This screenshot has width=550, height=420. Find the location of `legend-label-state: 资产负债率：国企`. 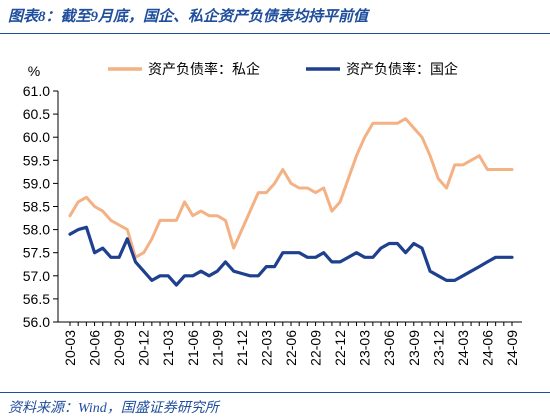

legend-label-state: 资产负债率：国企 is located at coordinates (402, 69).